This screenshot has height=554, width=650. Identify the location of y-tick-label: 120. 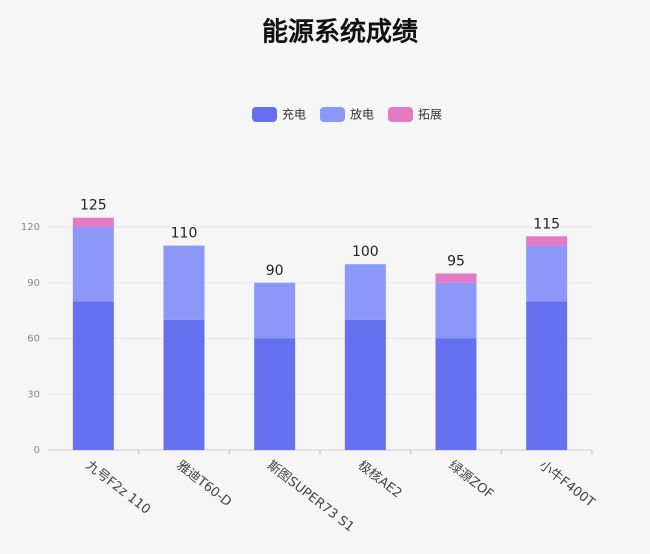
(30, 227).